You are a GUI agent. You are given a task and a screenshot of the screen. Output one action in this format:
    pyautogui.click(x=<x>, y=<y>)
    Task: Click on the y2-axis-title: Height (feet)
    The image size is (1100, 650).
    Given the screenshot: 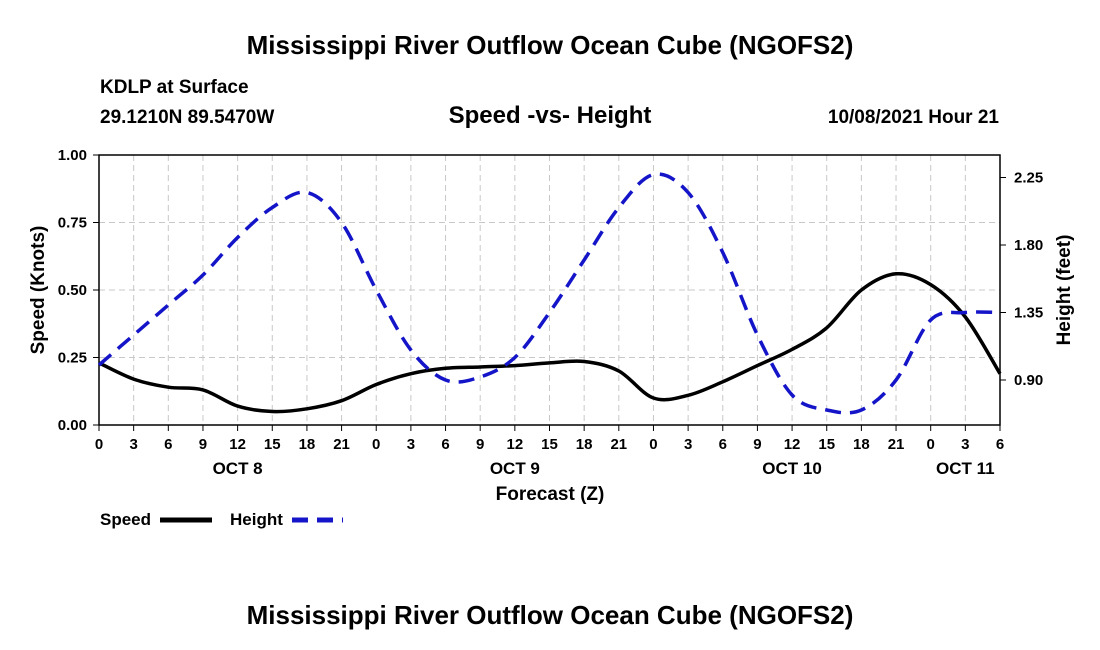 What is the action you would take?
    pyautogui.click(x=1064, y=290)
    